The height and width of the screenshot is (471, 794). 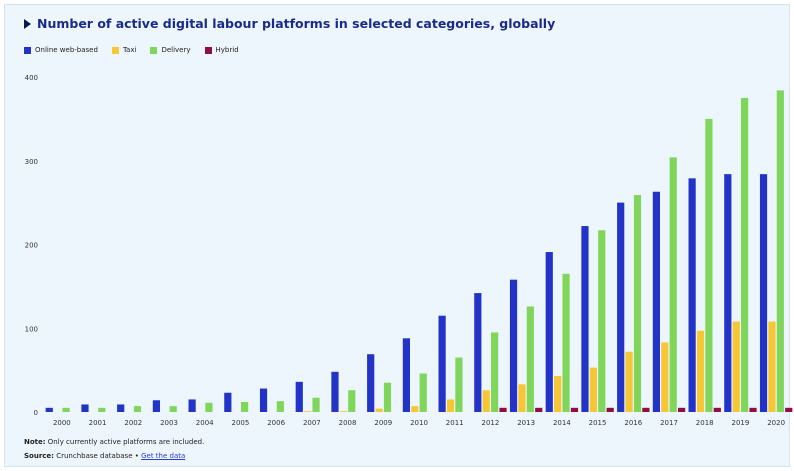 What do you see at coordinates (728, 293) in the screenshot?
I see `bar-online-web-based-2019` at bounding box center [728, 293].